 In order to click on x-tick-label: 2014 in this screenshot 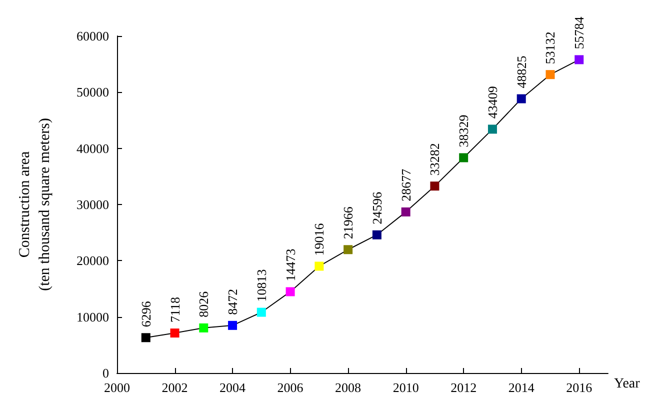, I will do `click(521, 387)`.